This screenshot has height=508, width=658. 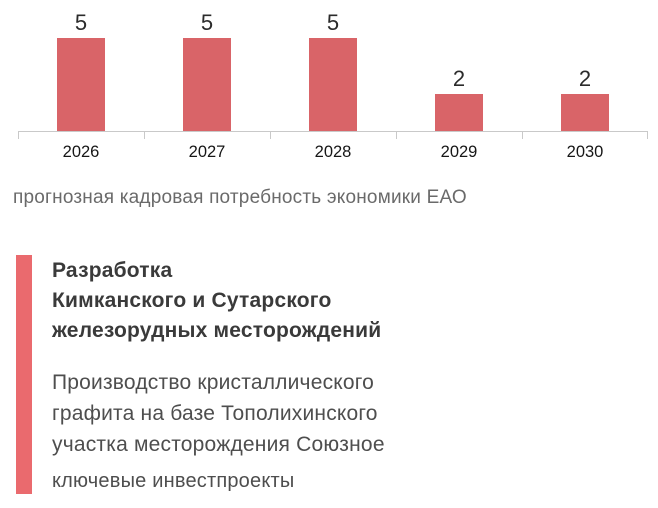 What do you see at coordinates (585, 152) in the screenshot?
I see `x-axis-tick-label: 2030` at bounding box center [585, 152].